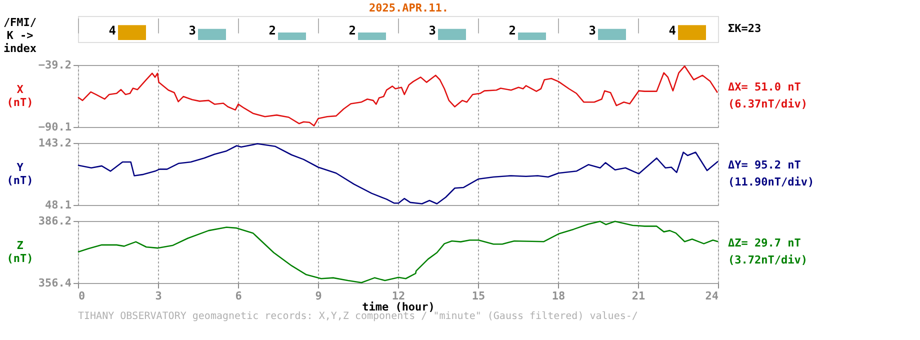  I want to click on text: (6.37nT/div), so click(768, 104).